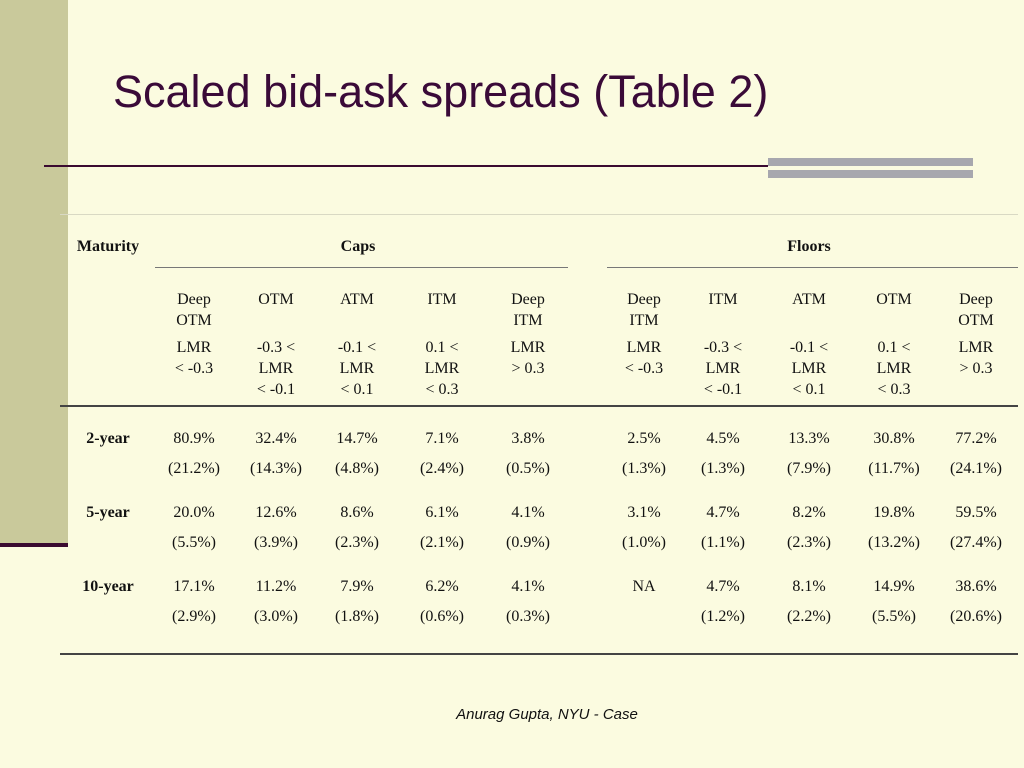 Image resolution: width=1024 pixels, height=768 pixels. What do you see at coordinates (528, 368) in the screenshot?
I see `caps-col-4-lmr: > 0.3` at bounding box center [528, 368].